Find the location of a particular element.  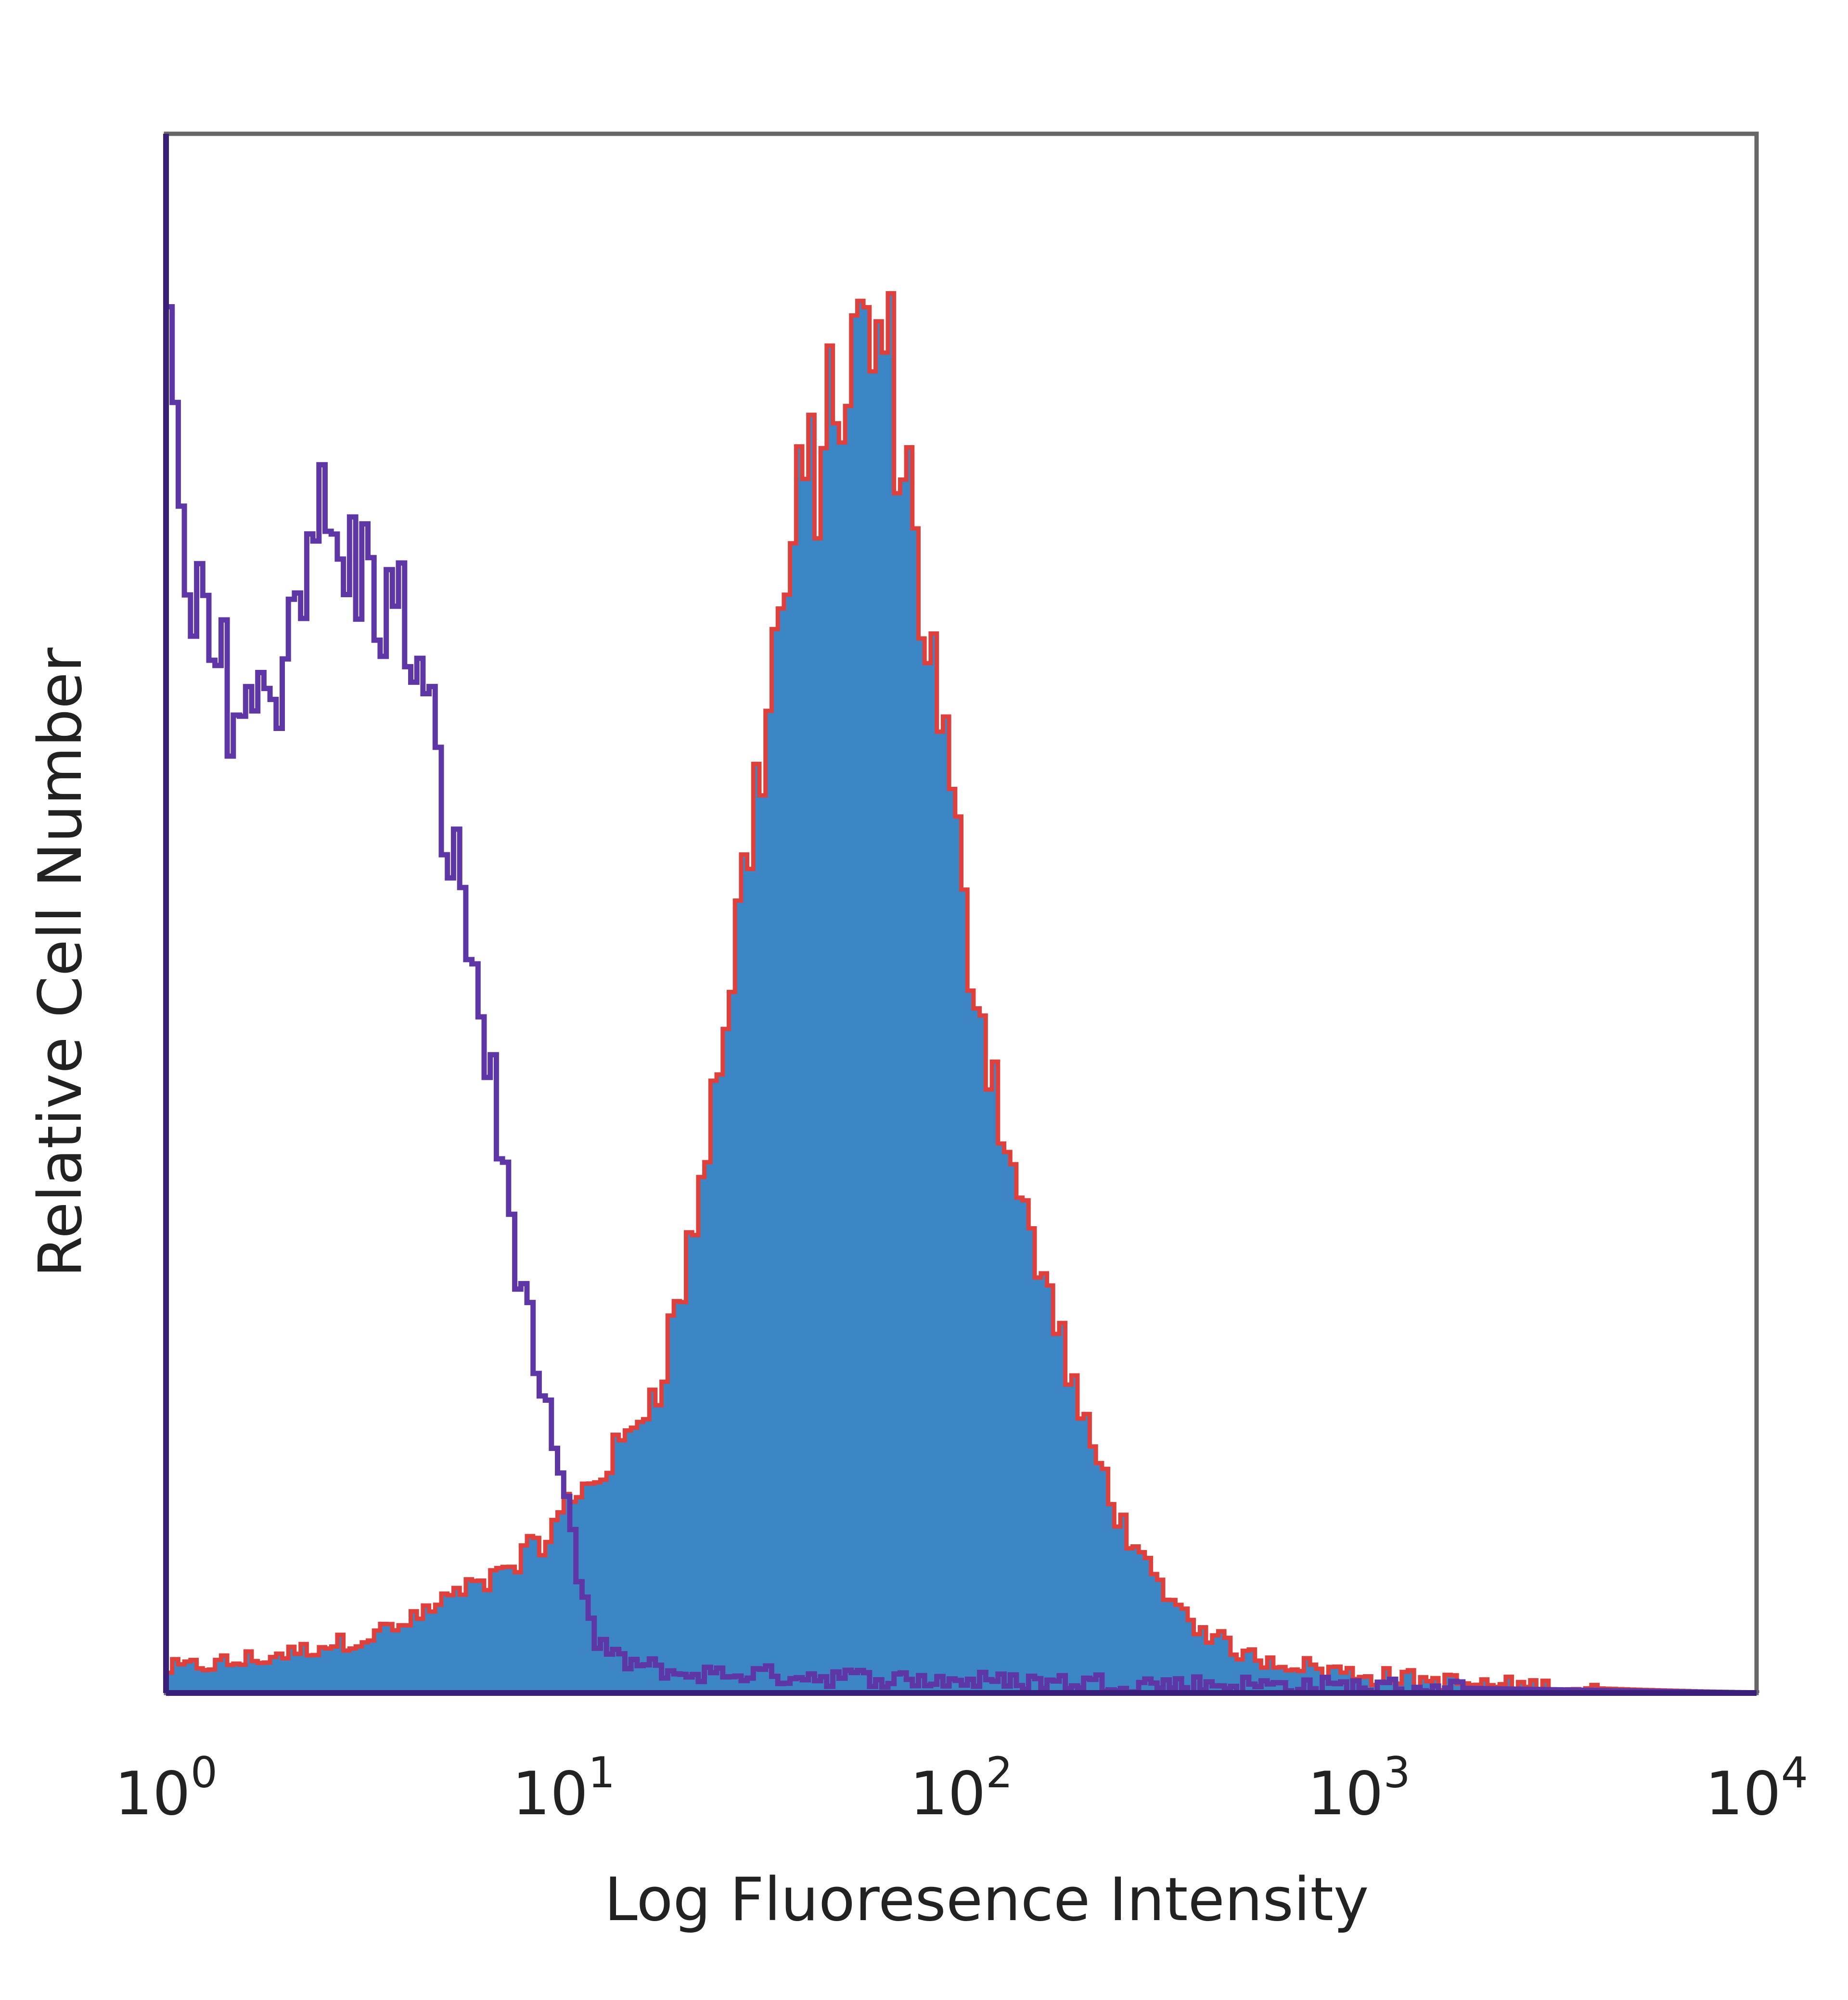

x-tick-label: 10³ is located at coordinates (1359, 1788).